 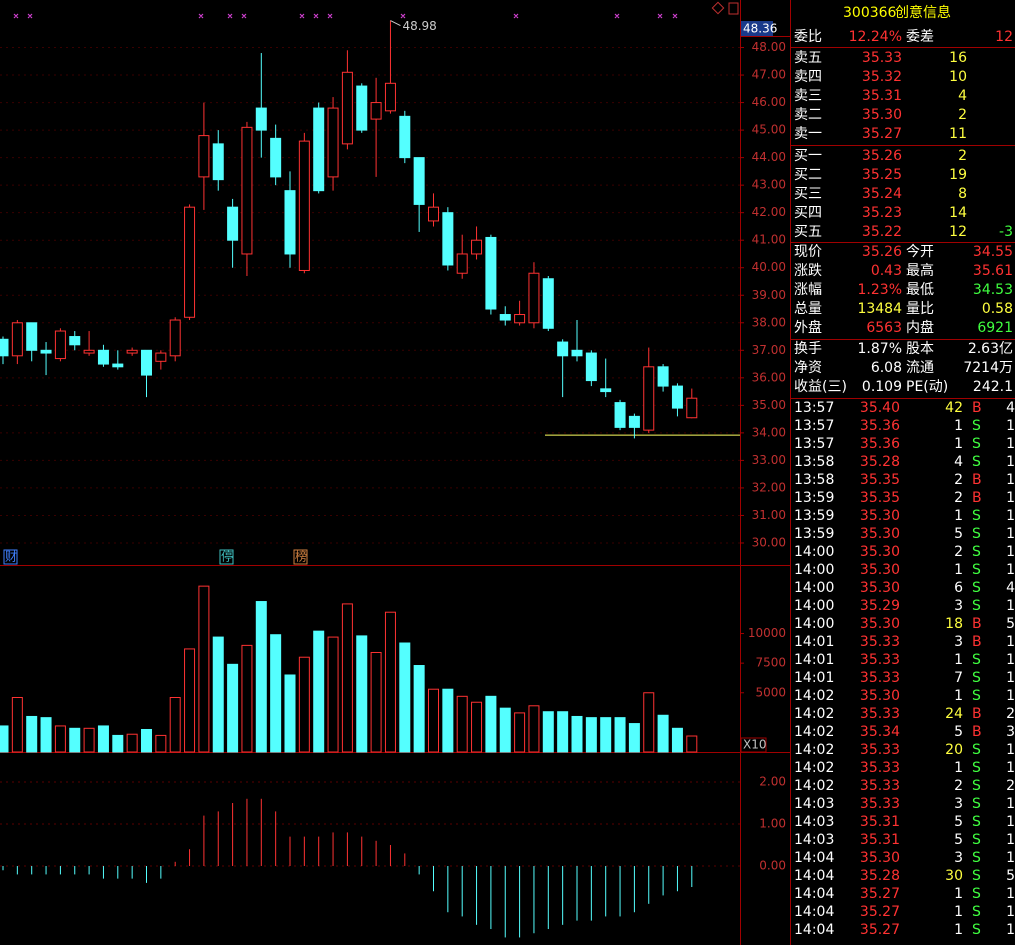 What do you see at coordinates (920, 328) in the screenshot?
I see `stat-label: 内盘` at bounding box center [920, 328].